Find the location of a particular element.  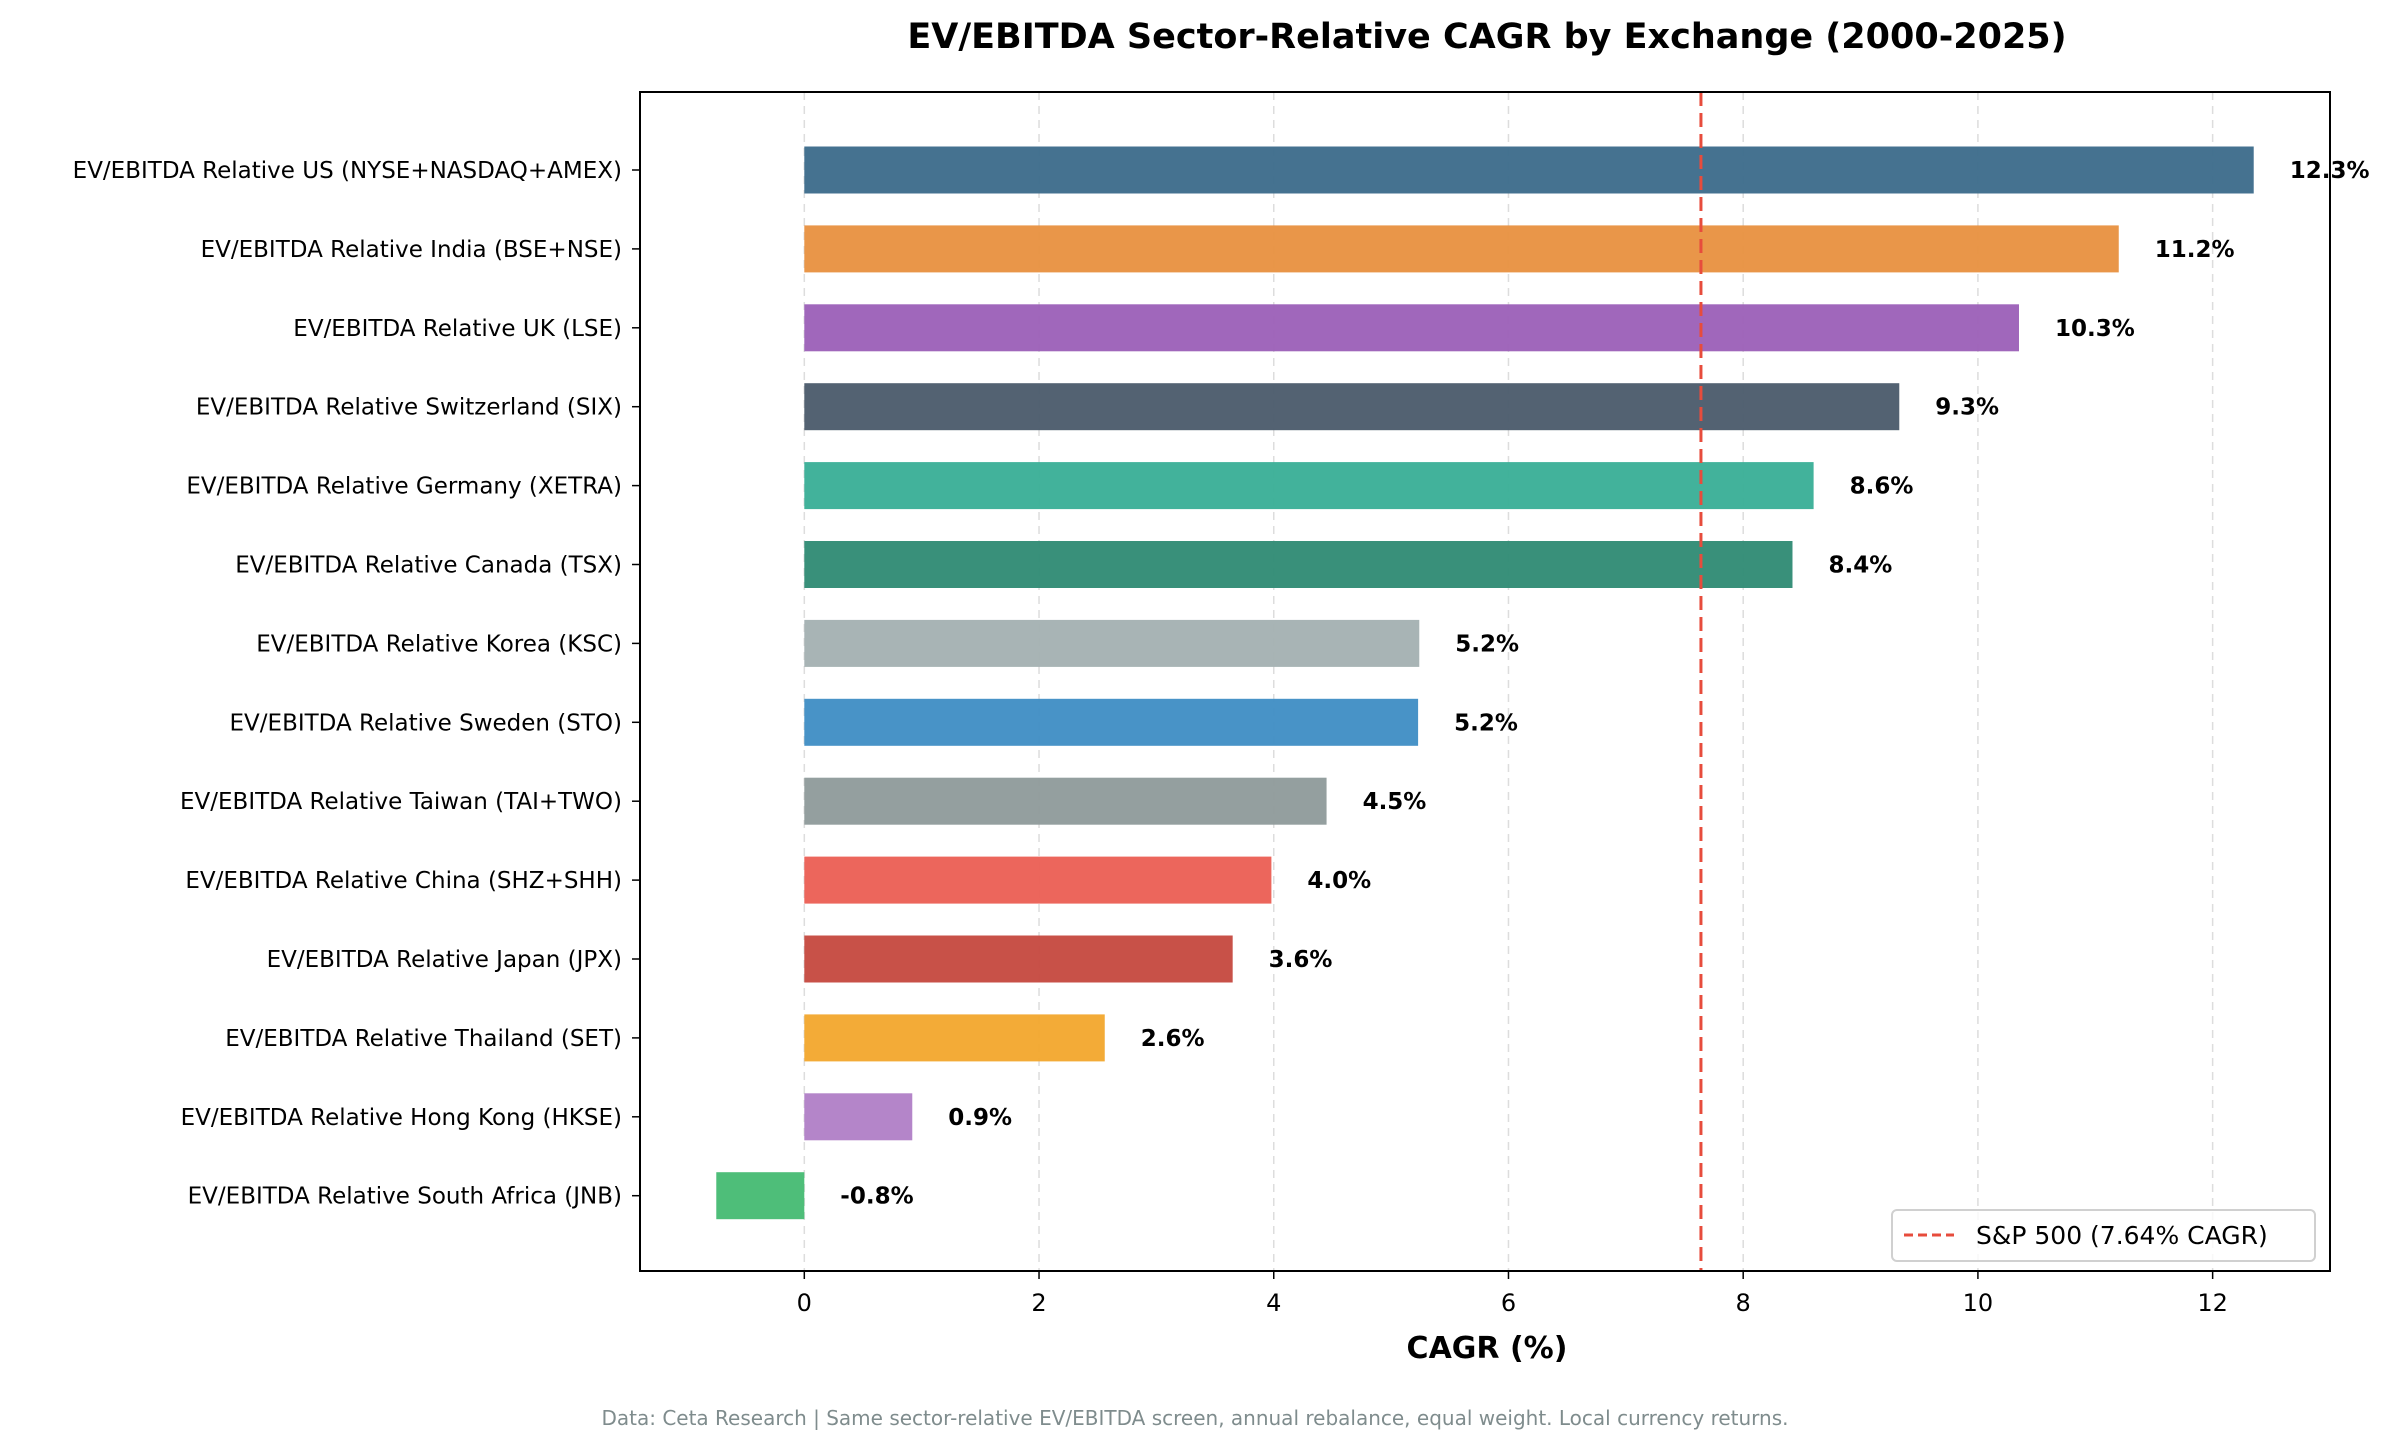

y-tick-label: EV/EBITDA Relative Switzerland (SIX) is located at coordinates (409, 408).